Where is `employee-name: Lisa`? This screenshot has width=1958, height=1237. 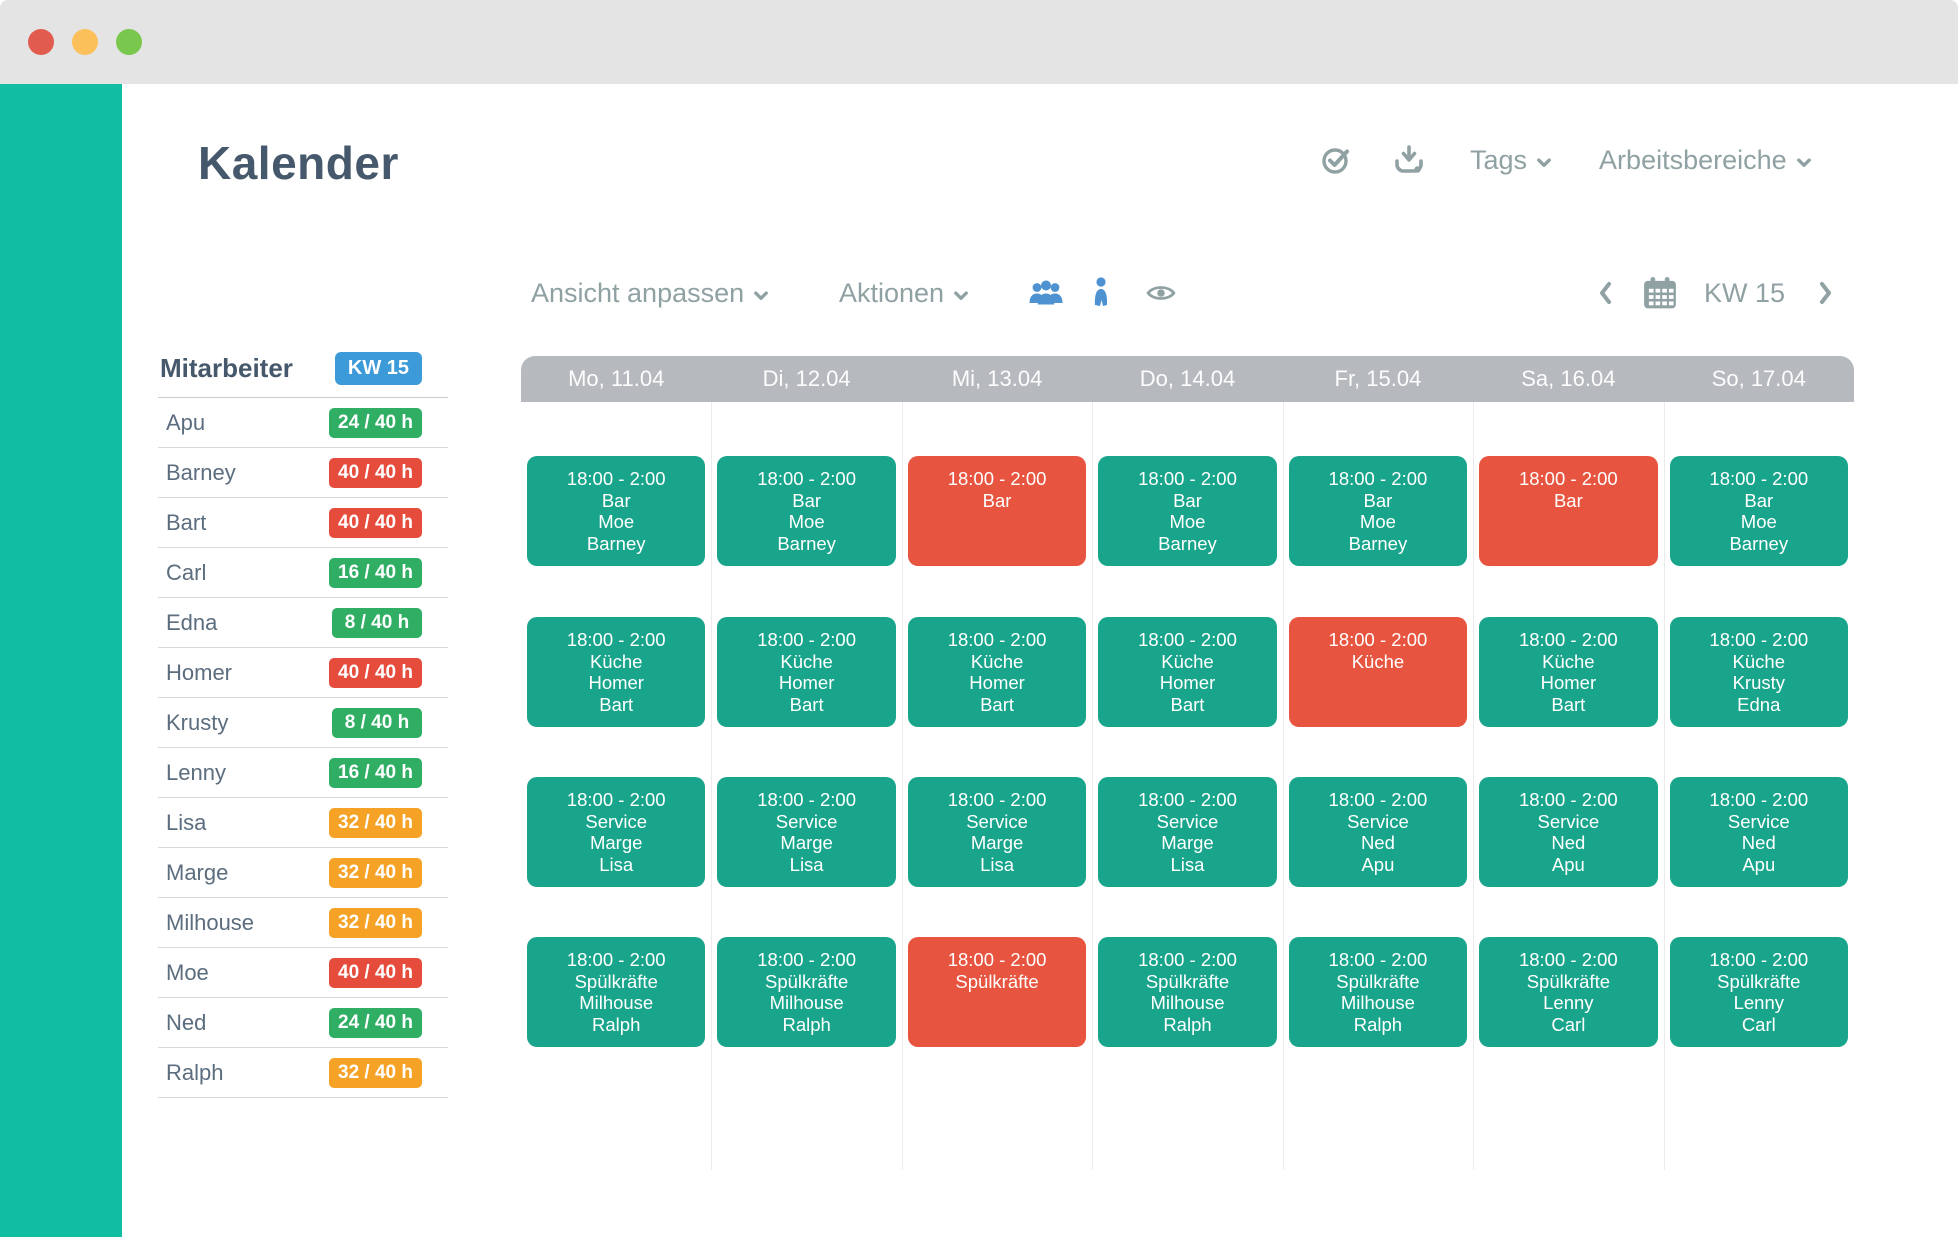 employee-name: Lisa is located at coordinates (186, 822).